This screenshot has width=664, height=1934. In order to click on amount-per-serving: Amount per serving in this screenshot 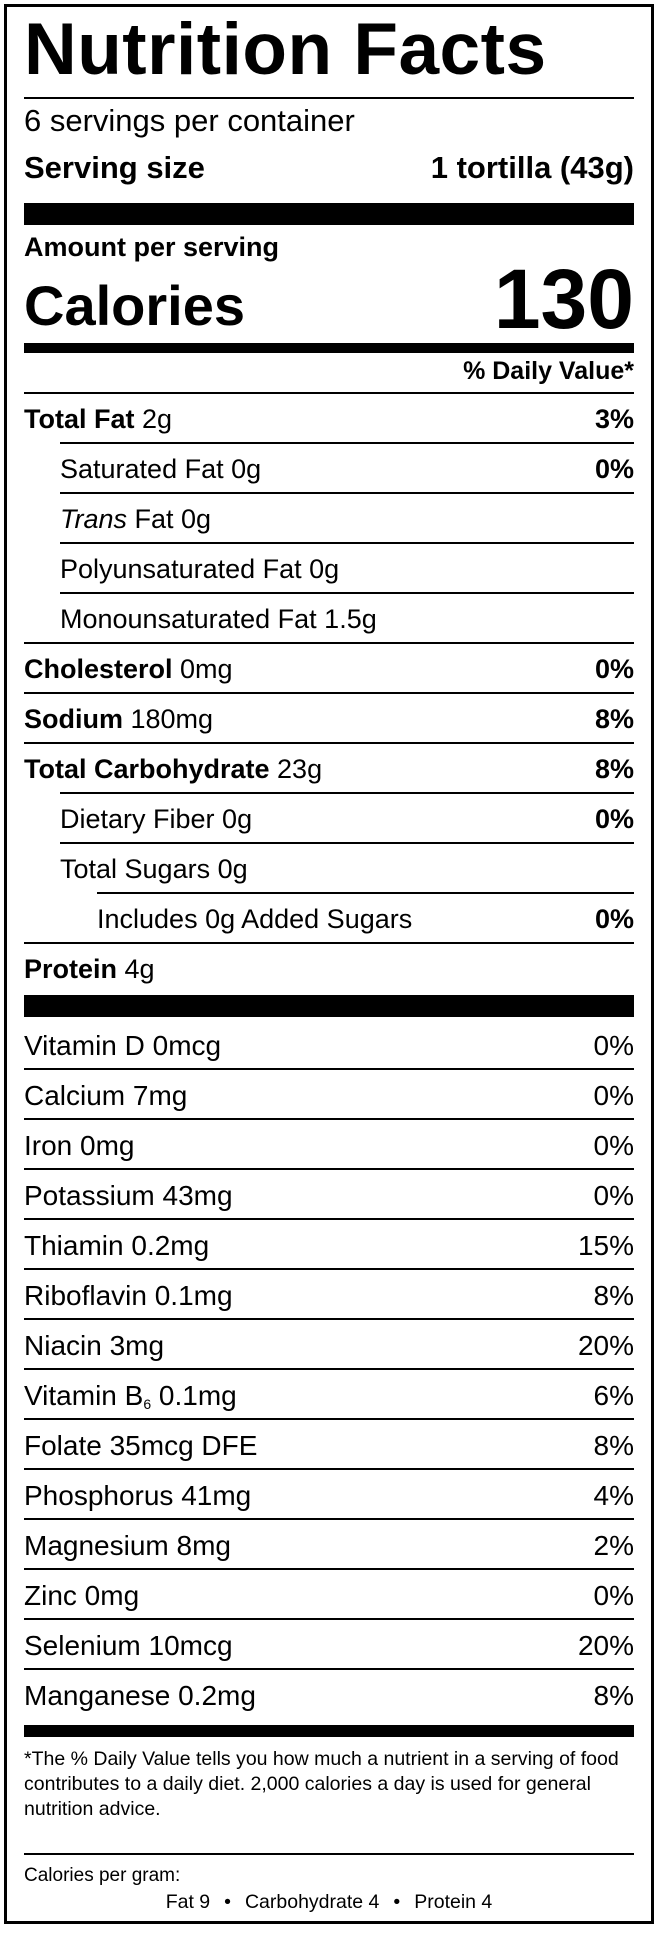, I will do `click(152, 247)`.